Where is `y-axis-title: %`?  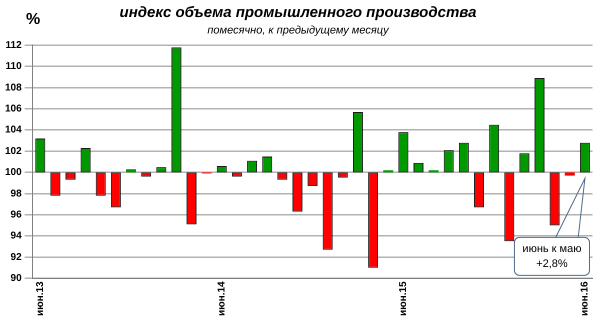 y-axis-title: % is located at coordinates (33, 19).